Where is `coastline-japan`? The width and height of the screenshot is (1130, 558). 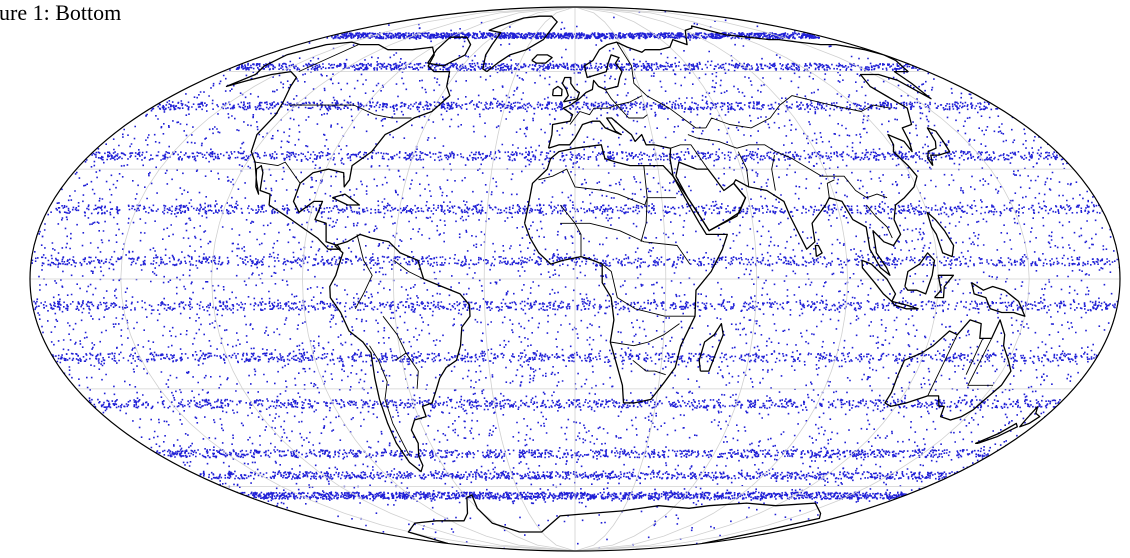
coastline-japan is located at coordinates (938, 146).